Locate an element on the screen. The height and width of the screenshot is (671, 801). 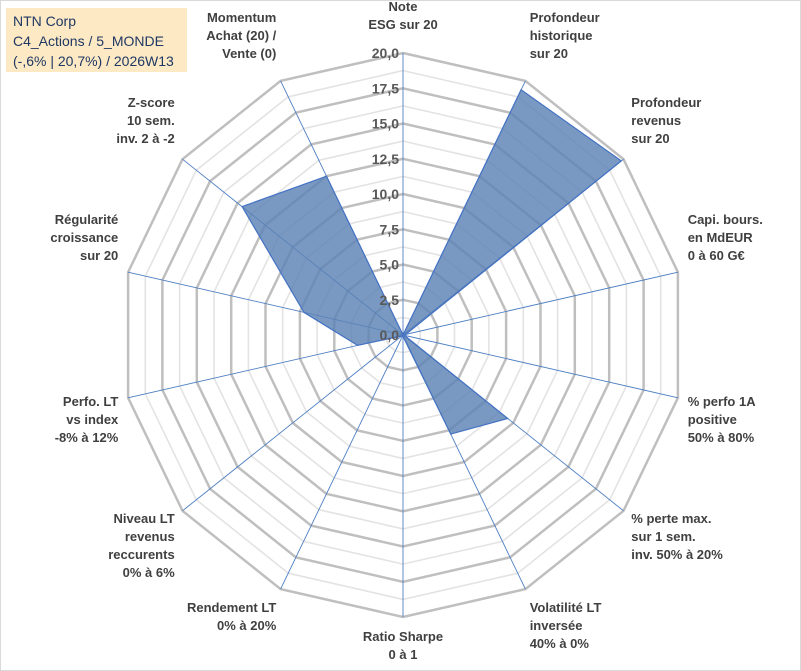
category-label: Régularité croissance sur 20 is located at coordinates (84, 237).